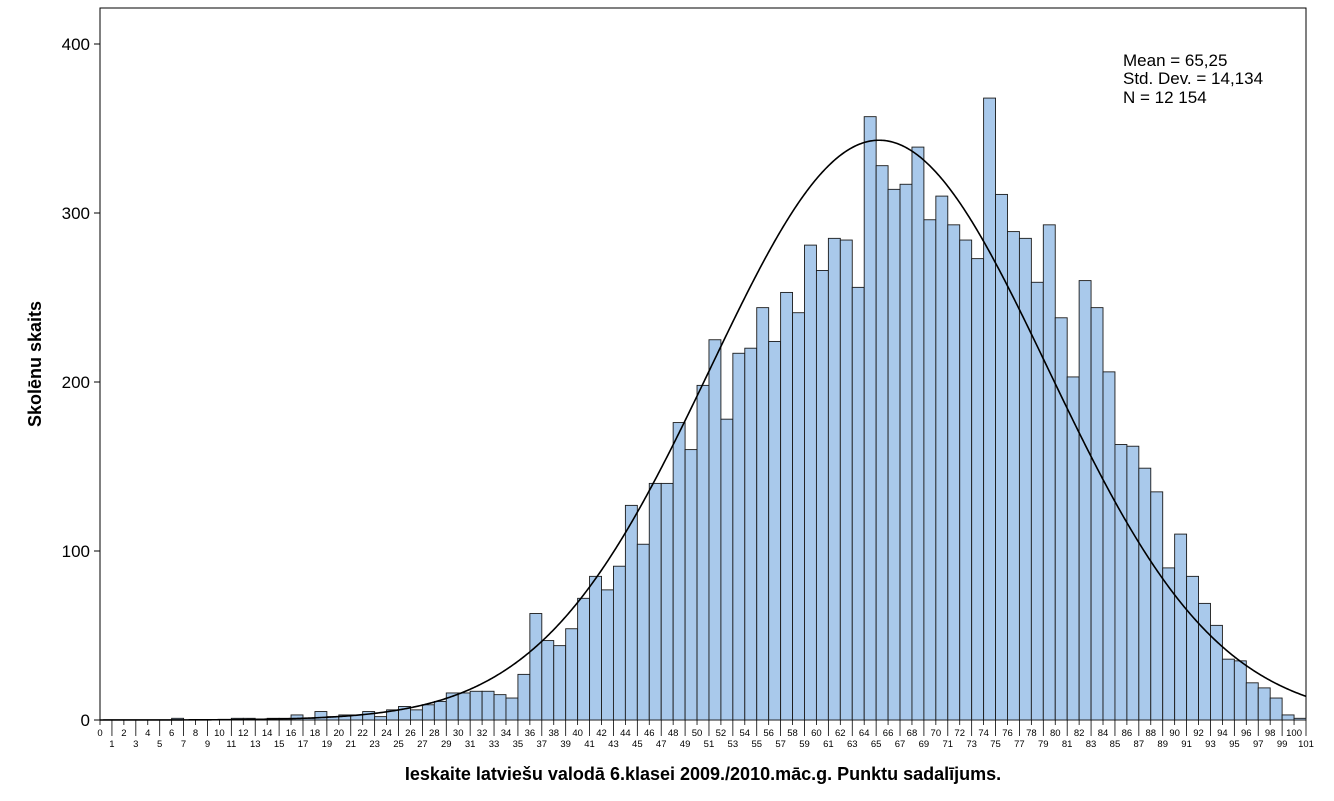  Describe the element at coordinates (637, 744) in the screenshot. I see `x-tick-label: 45` at that location.